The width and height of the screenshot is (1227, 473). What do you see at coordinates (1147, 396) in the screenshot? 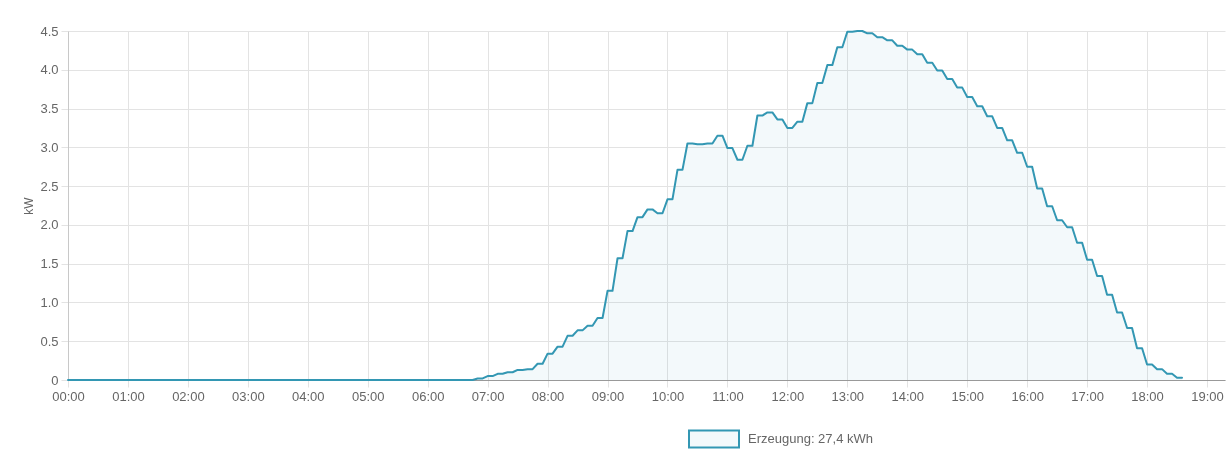
I see `x-tick-label: 18:00` at bounding box center [1147, 396].